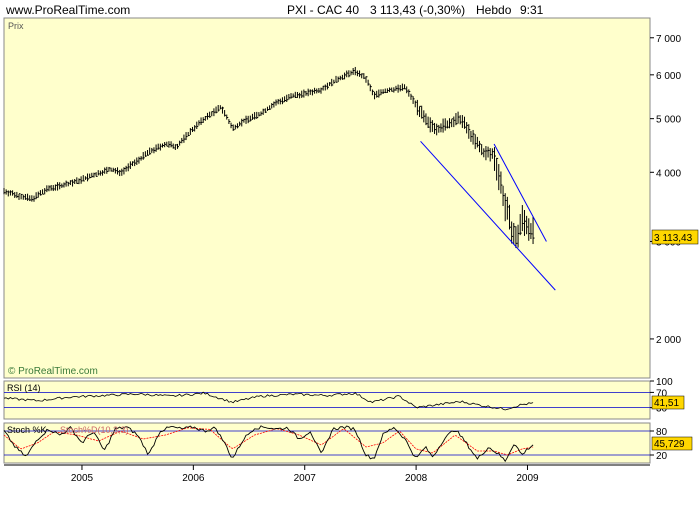 The image size is (700, 505). I want to click on rsi-last-box: 41,51, so click(668, 402).